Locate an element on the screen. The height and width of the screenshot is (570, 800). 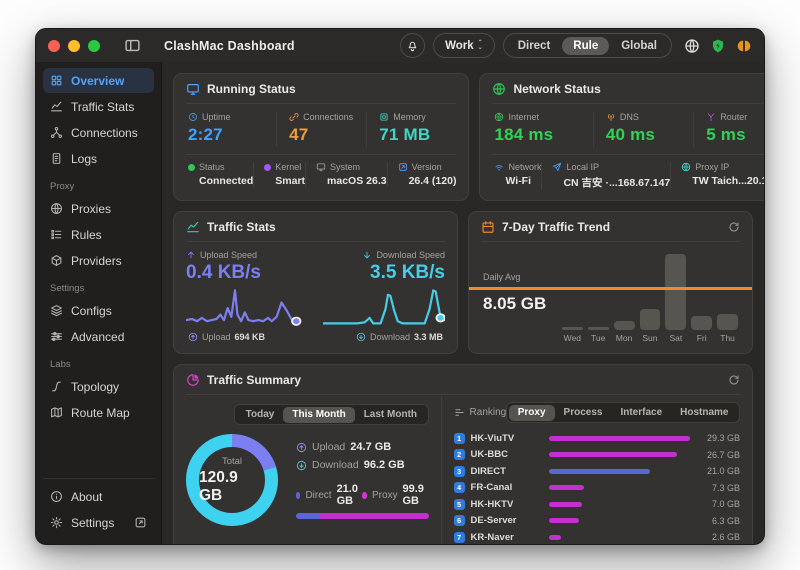
ranking-row-fr-canal: 4 FR-Canal 7.3 GB is located at coordinates (596, 488).